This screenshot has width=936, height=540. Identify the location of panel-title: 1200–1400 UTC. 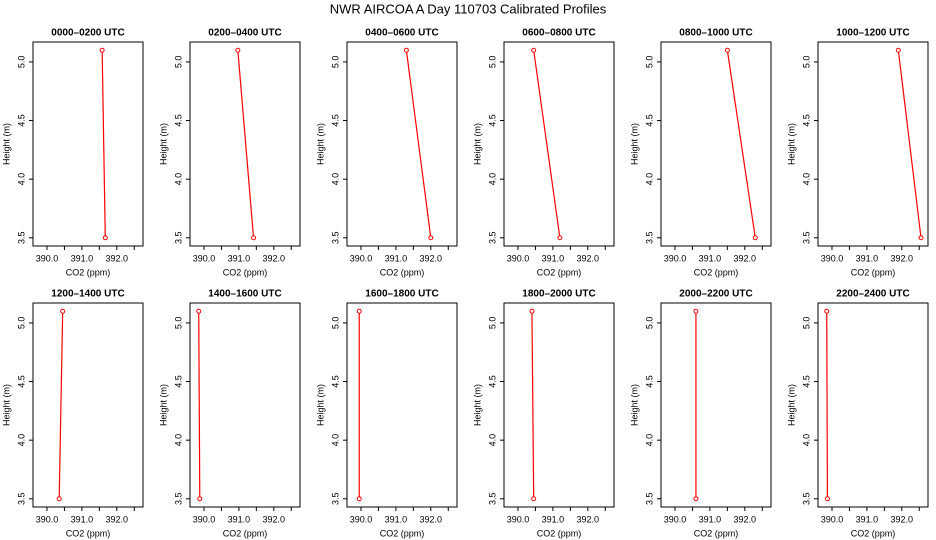
(87, 294).